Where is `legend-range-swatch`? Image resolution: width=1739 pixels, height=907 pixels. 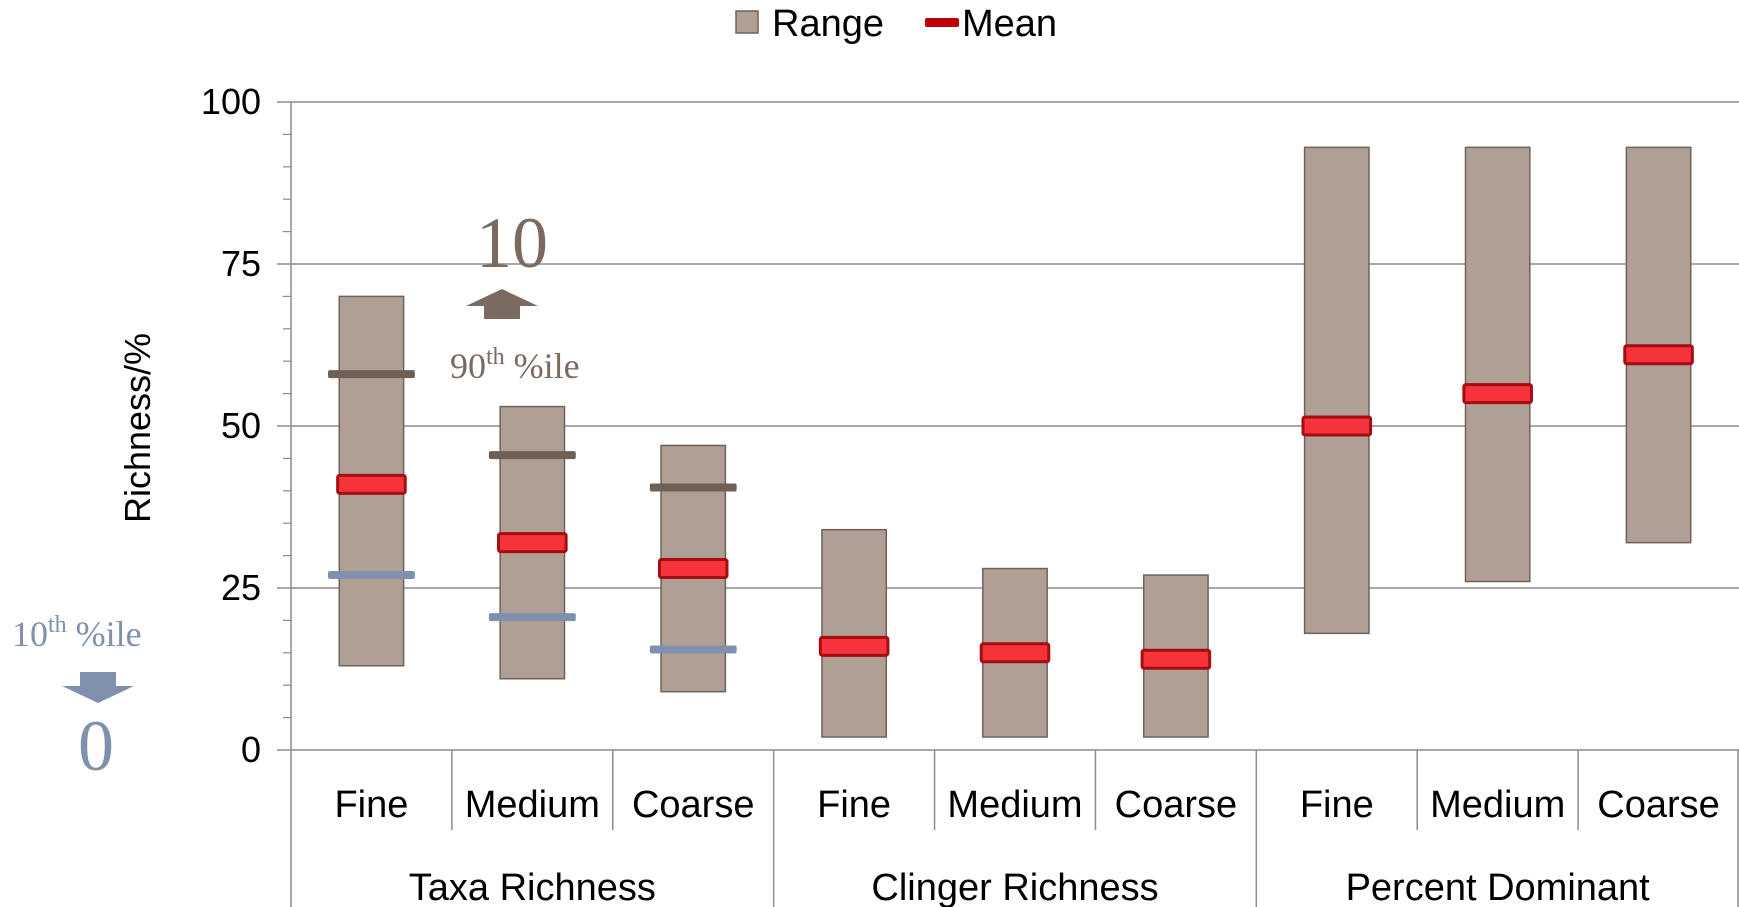
legend-range-swatch is located at coordinates (747, 22).